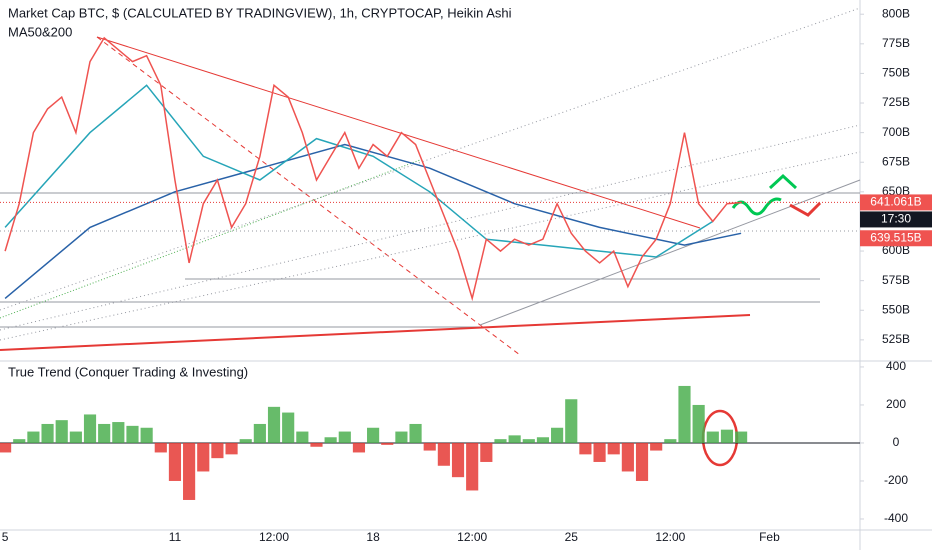 The height and width of the screenshot is (550, 932). Describe the element at coordinates (896, 73) in the screenshot. I see `y-tick-label: 750B` at that location.